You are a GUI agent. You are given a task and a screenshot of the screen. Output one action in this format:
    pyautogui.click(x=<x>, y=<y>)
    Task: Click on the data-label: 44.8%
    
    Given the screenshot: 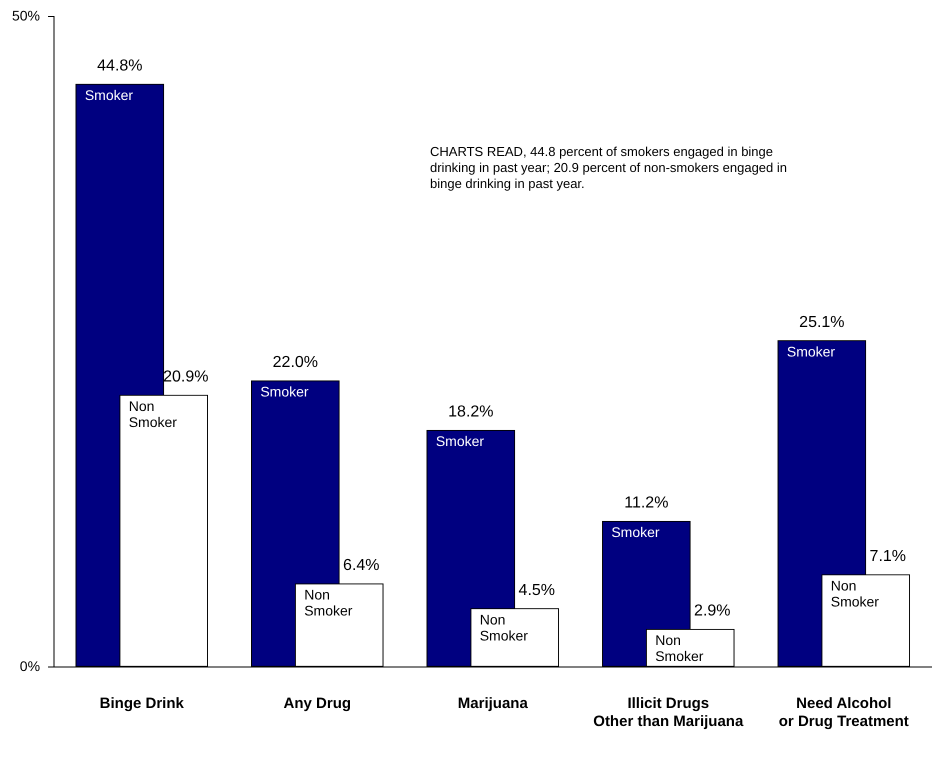 What is the action you would take?
    pyautogui.click(x=120, y=65)
    